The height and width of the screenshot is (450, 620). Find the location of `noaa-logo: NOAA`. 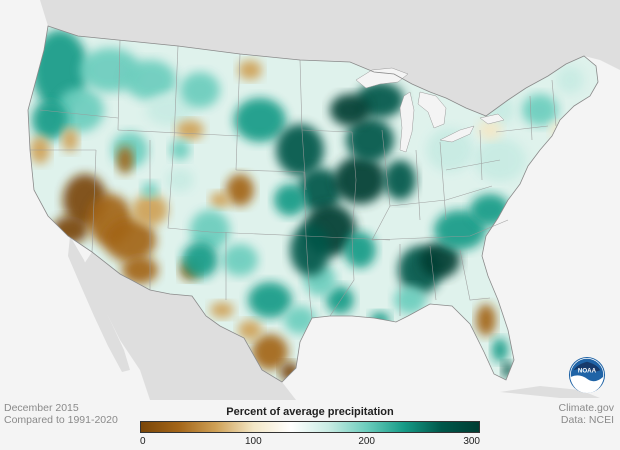

noaa-logo: NOAA is located at coordinates (587, 375).